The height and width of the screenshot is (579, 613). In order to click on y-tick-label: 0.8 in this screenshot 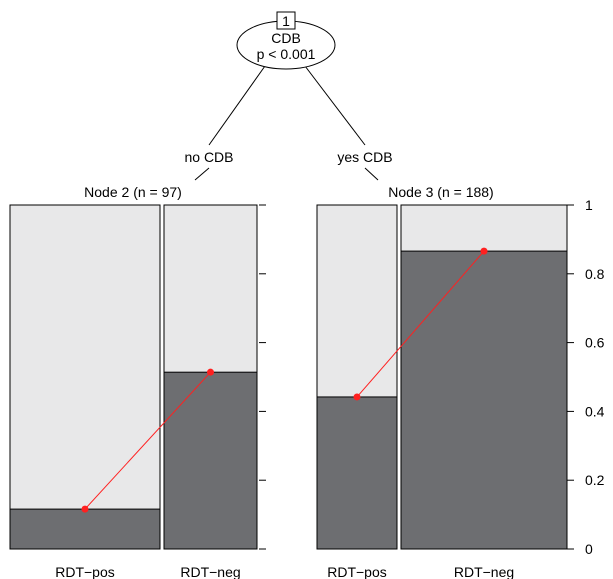, I will do `click(595, 274)`.